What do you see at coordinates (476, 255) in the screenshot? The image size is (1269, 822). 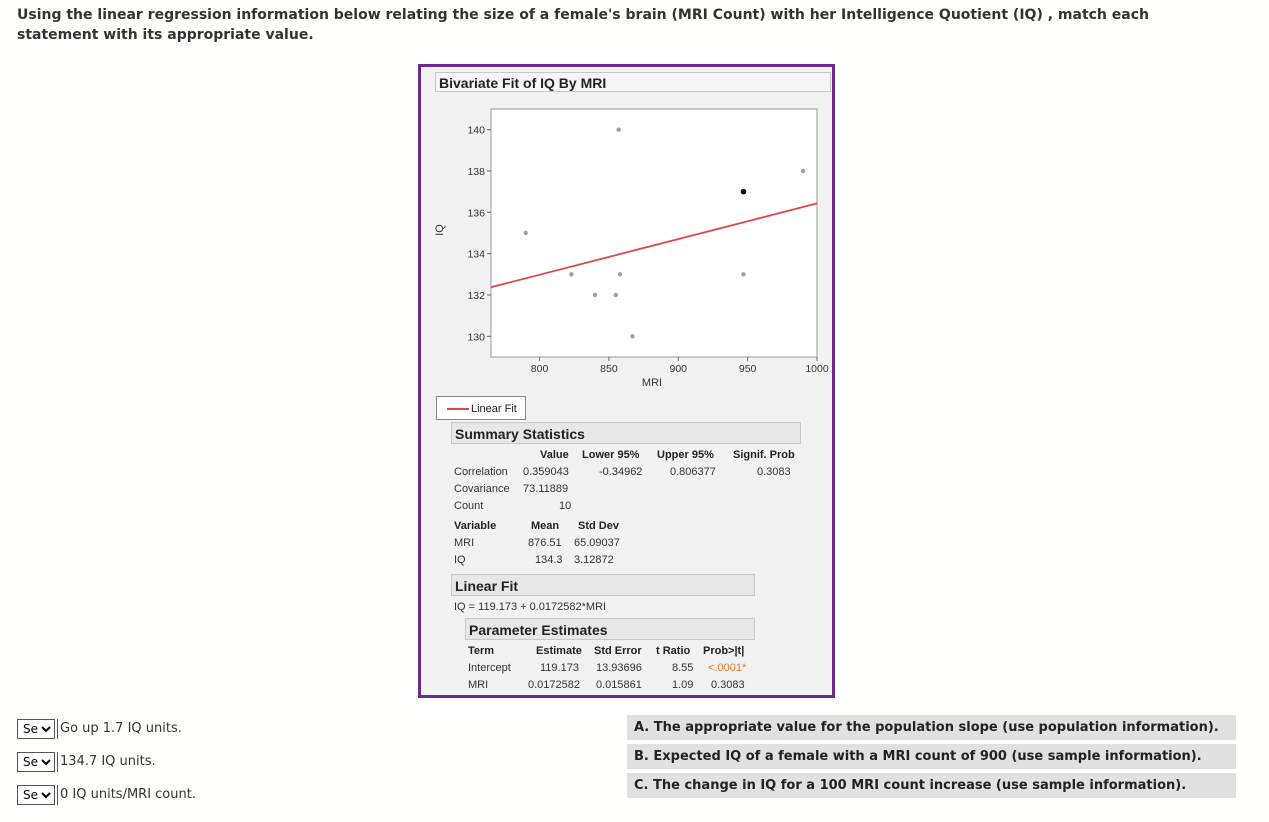 I see `y-tick-label: 134` at bounding box center [476, 255].